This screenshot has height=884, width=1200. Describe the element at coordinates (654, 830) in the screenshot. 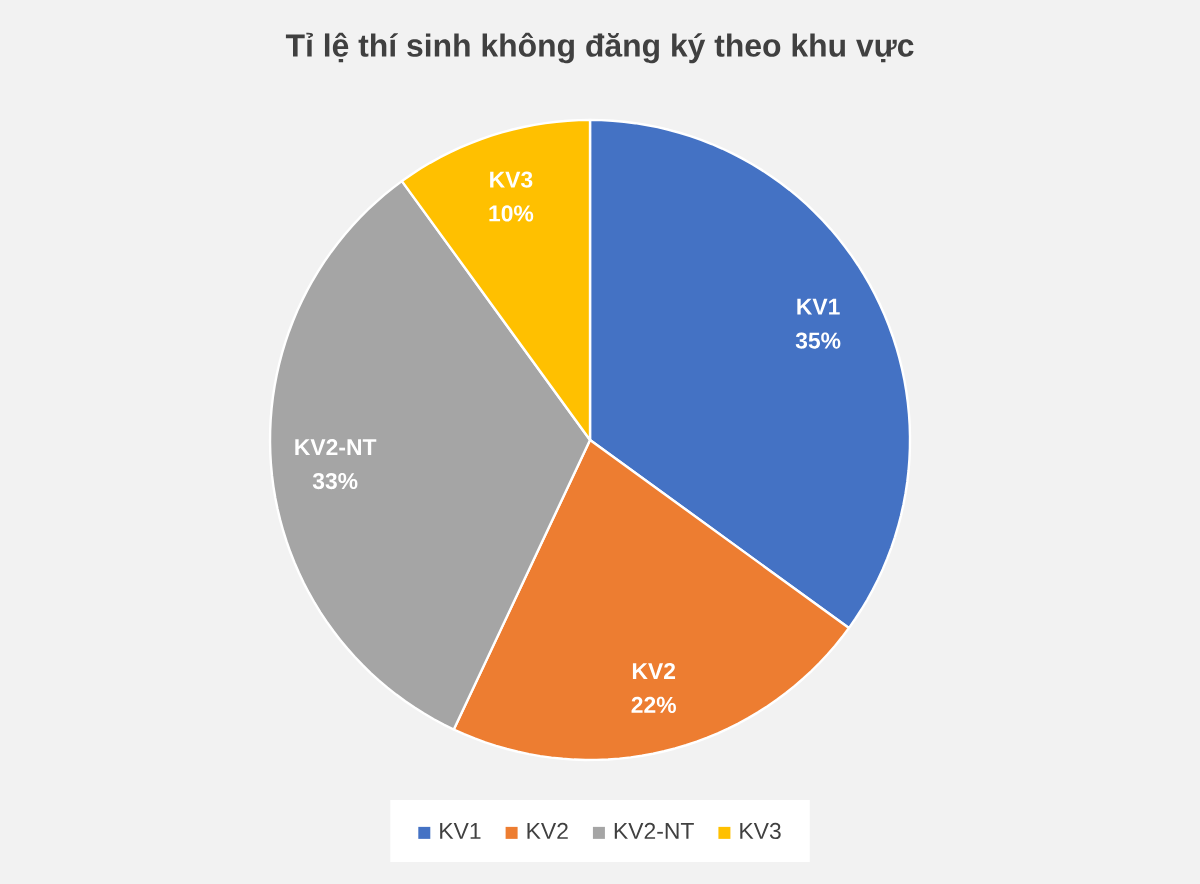

I see `legend-label: KV2-NT` at that location.